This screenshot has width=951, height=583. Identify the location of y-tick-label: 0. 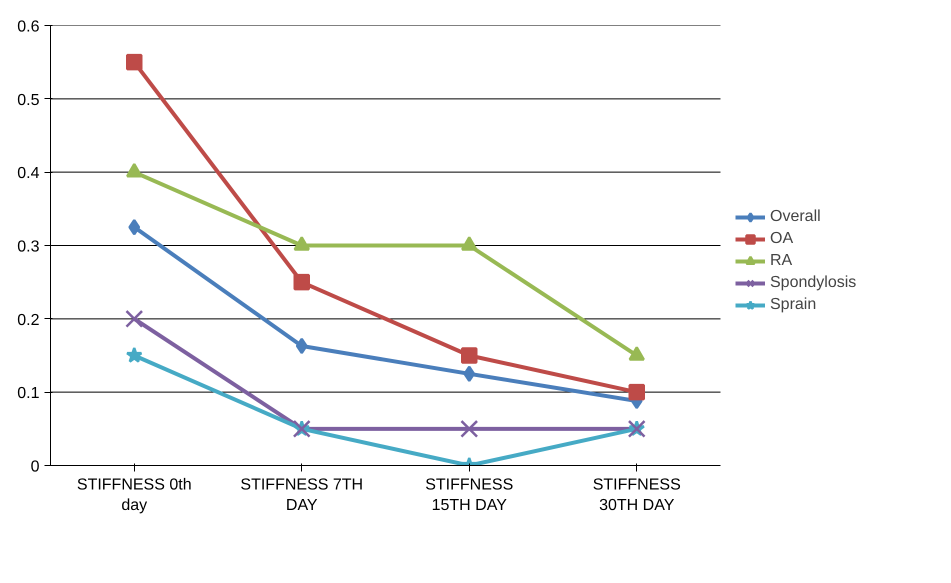
(35, 467).